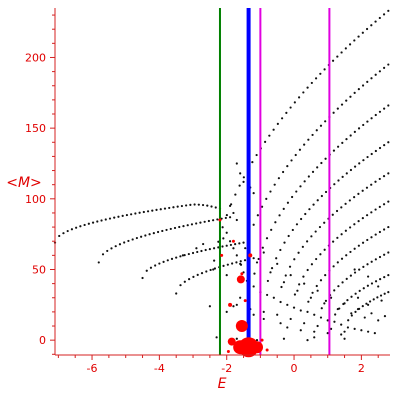 This screenshot has height=400, width=400. What do you see at coordinates (92, 368) in the screenshot?
I see `x-tick-label: -6` at bounding box center [92, 368].